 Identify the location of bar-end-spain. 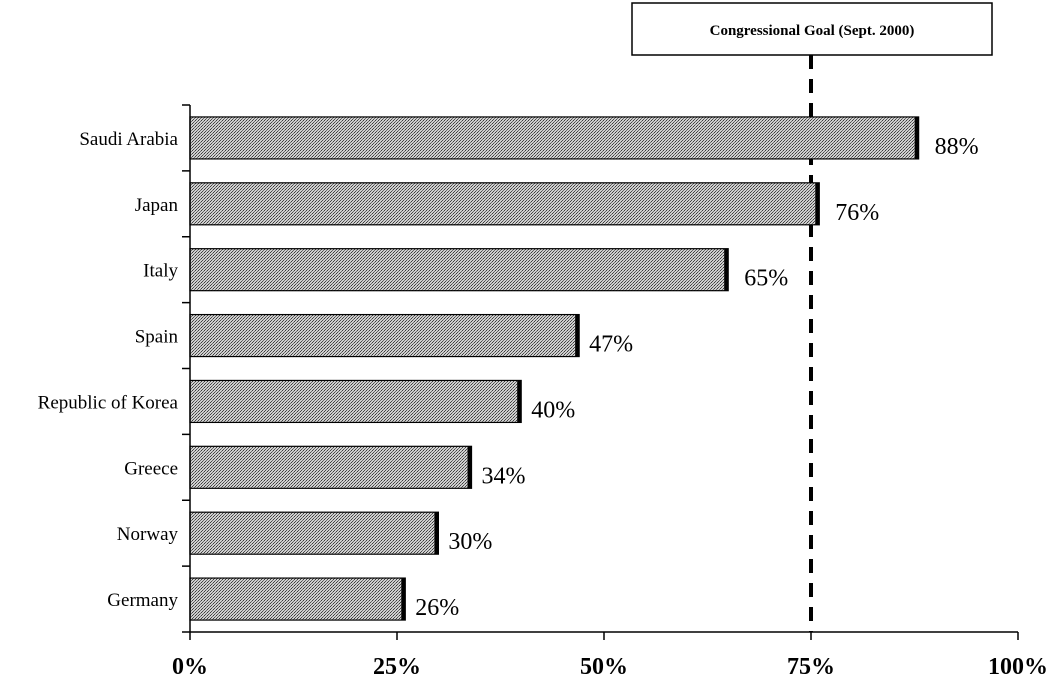
(577, 335).